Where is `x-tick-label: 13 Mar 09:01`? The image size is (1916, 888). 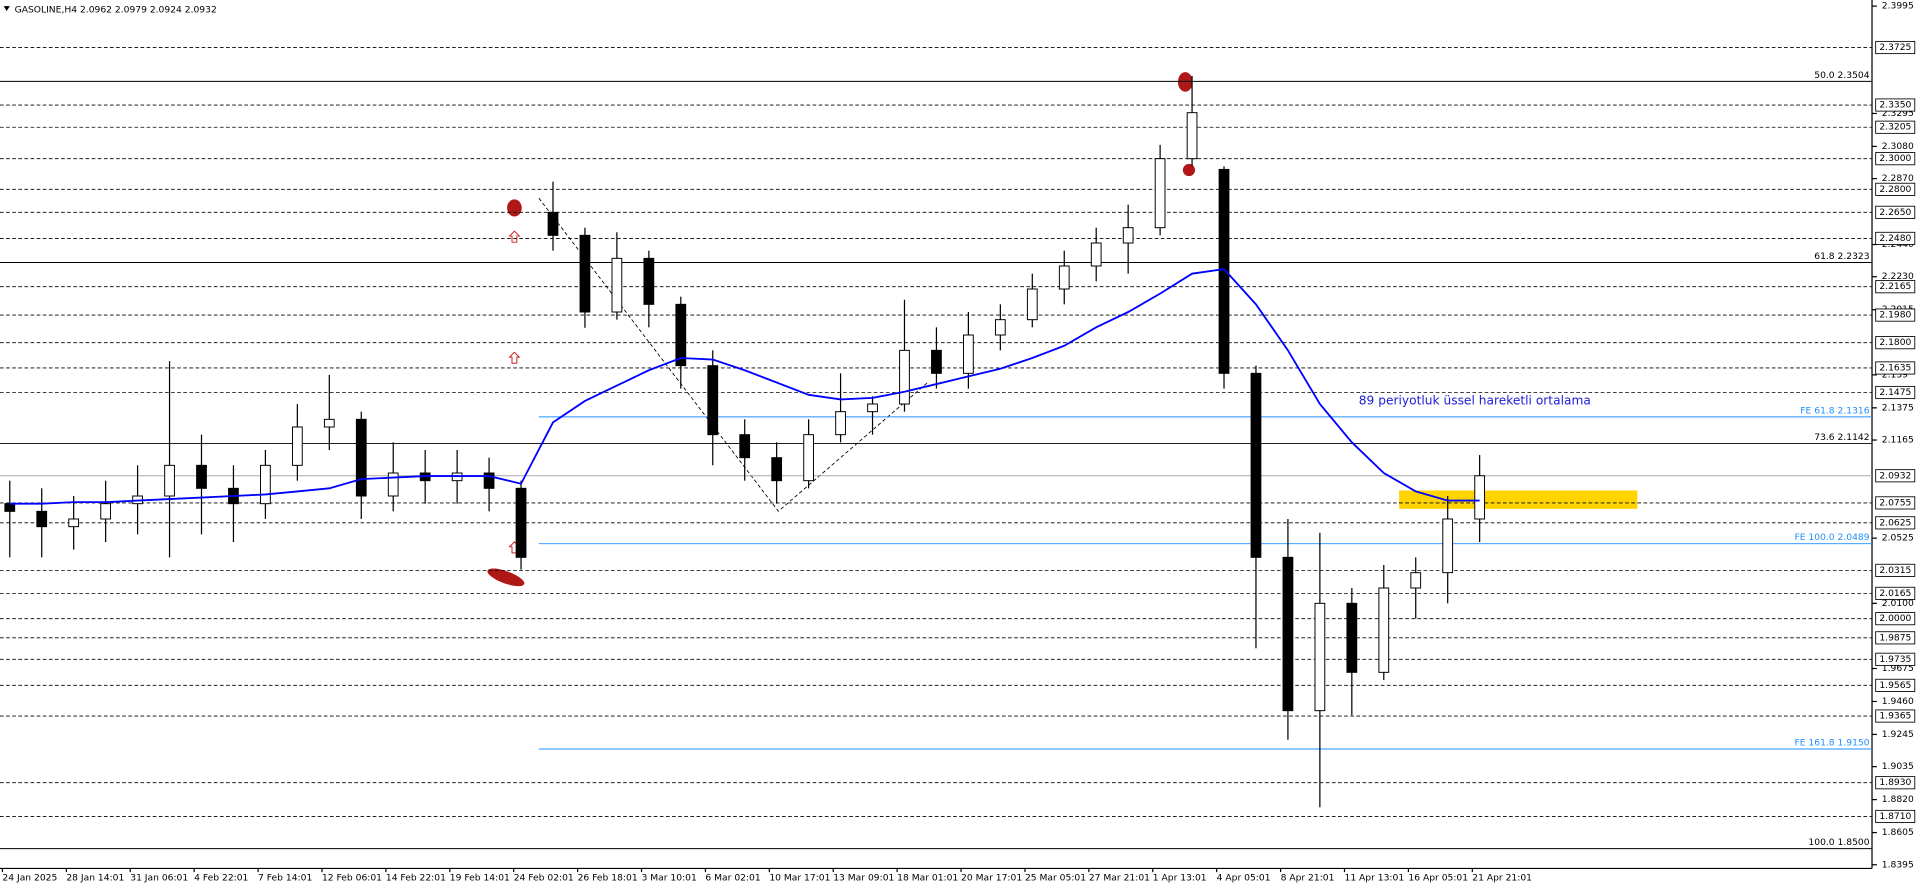 x-tick-label: 13 Mar 09:01 is located at coordinates (863, 878).